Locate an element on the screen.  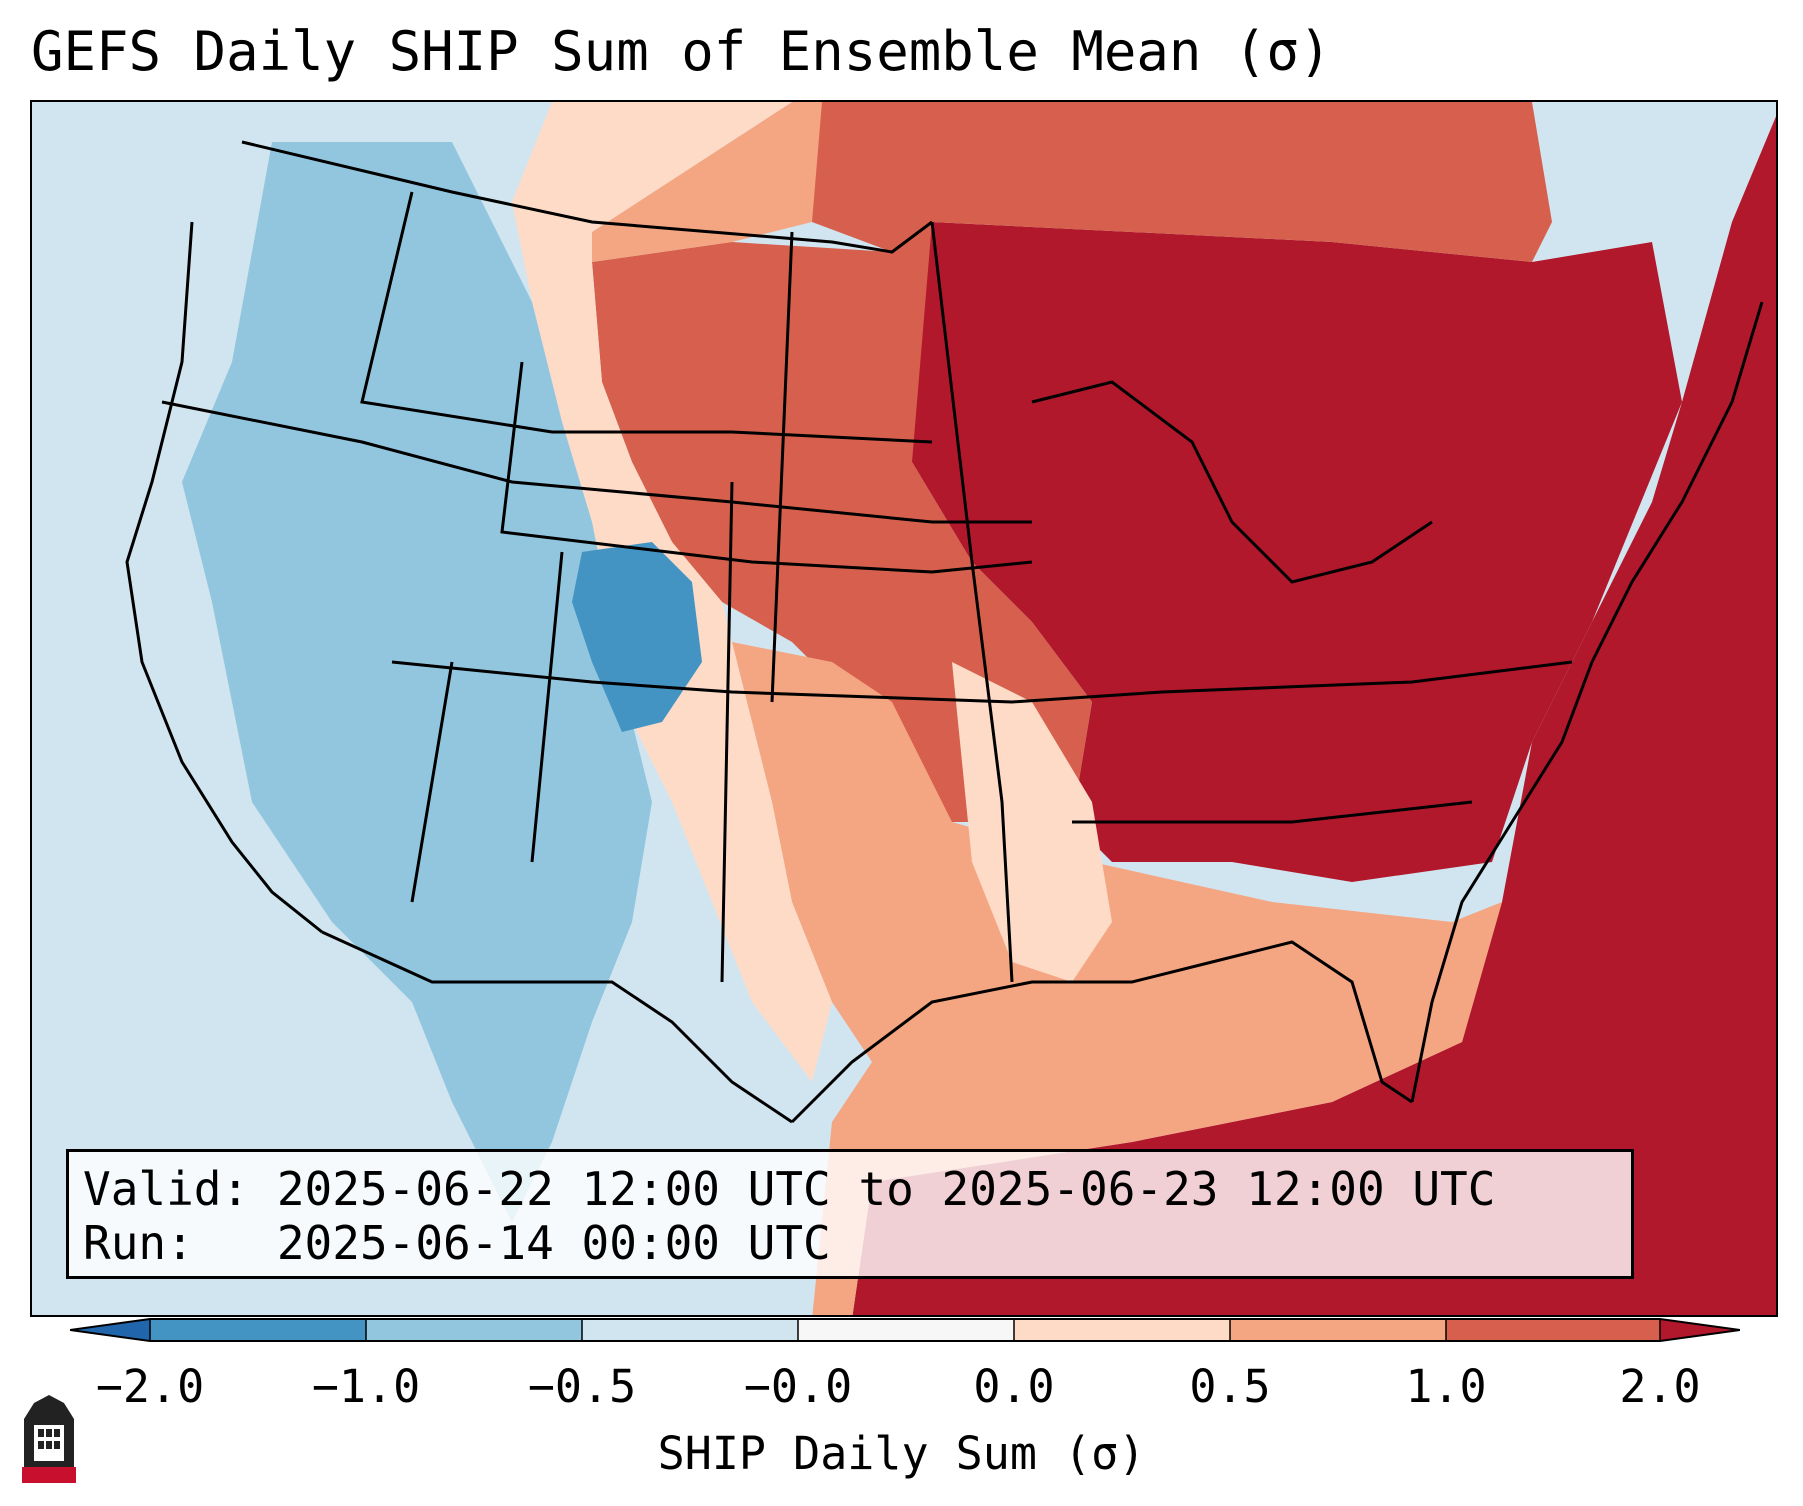
field-canada-moderate is located at coordinates (1172, 182).